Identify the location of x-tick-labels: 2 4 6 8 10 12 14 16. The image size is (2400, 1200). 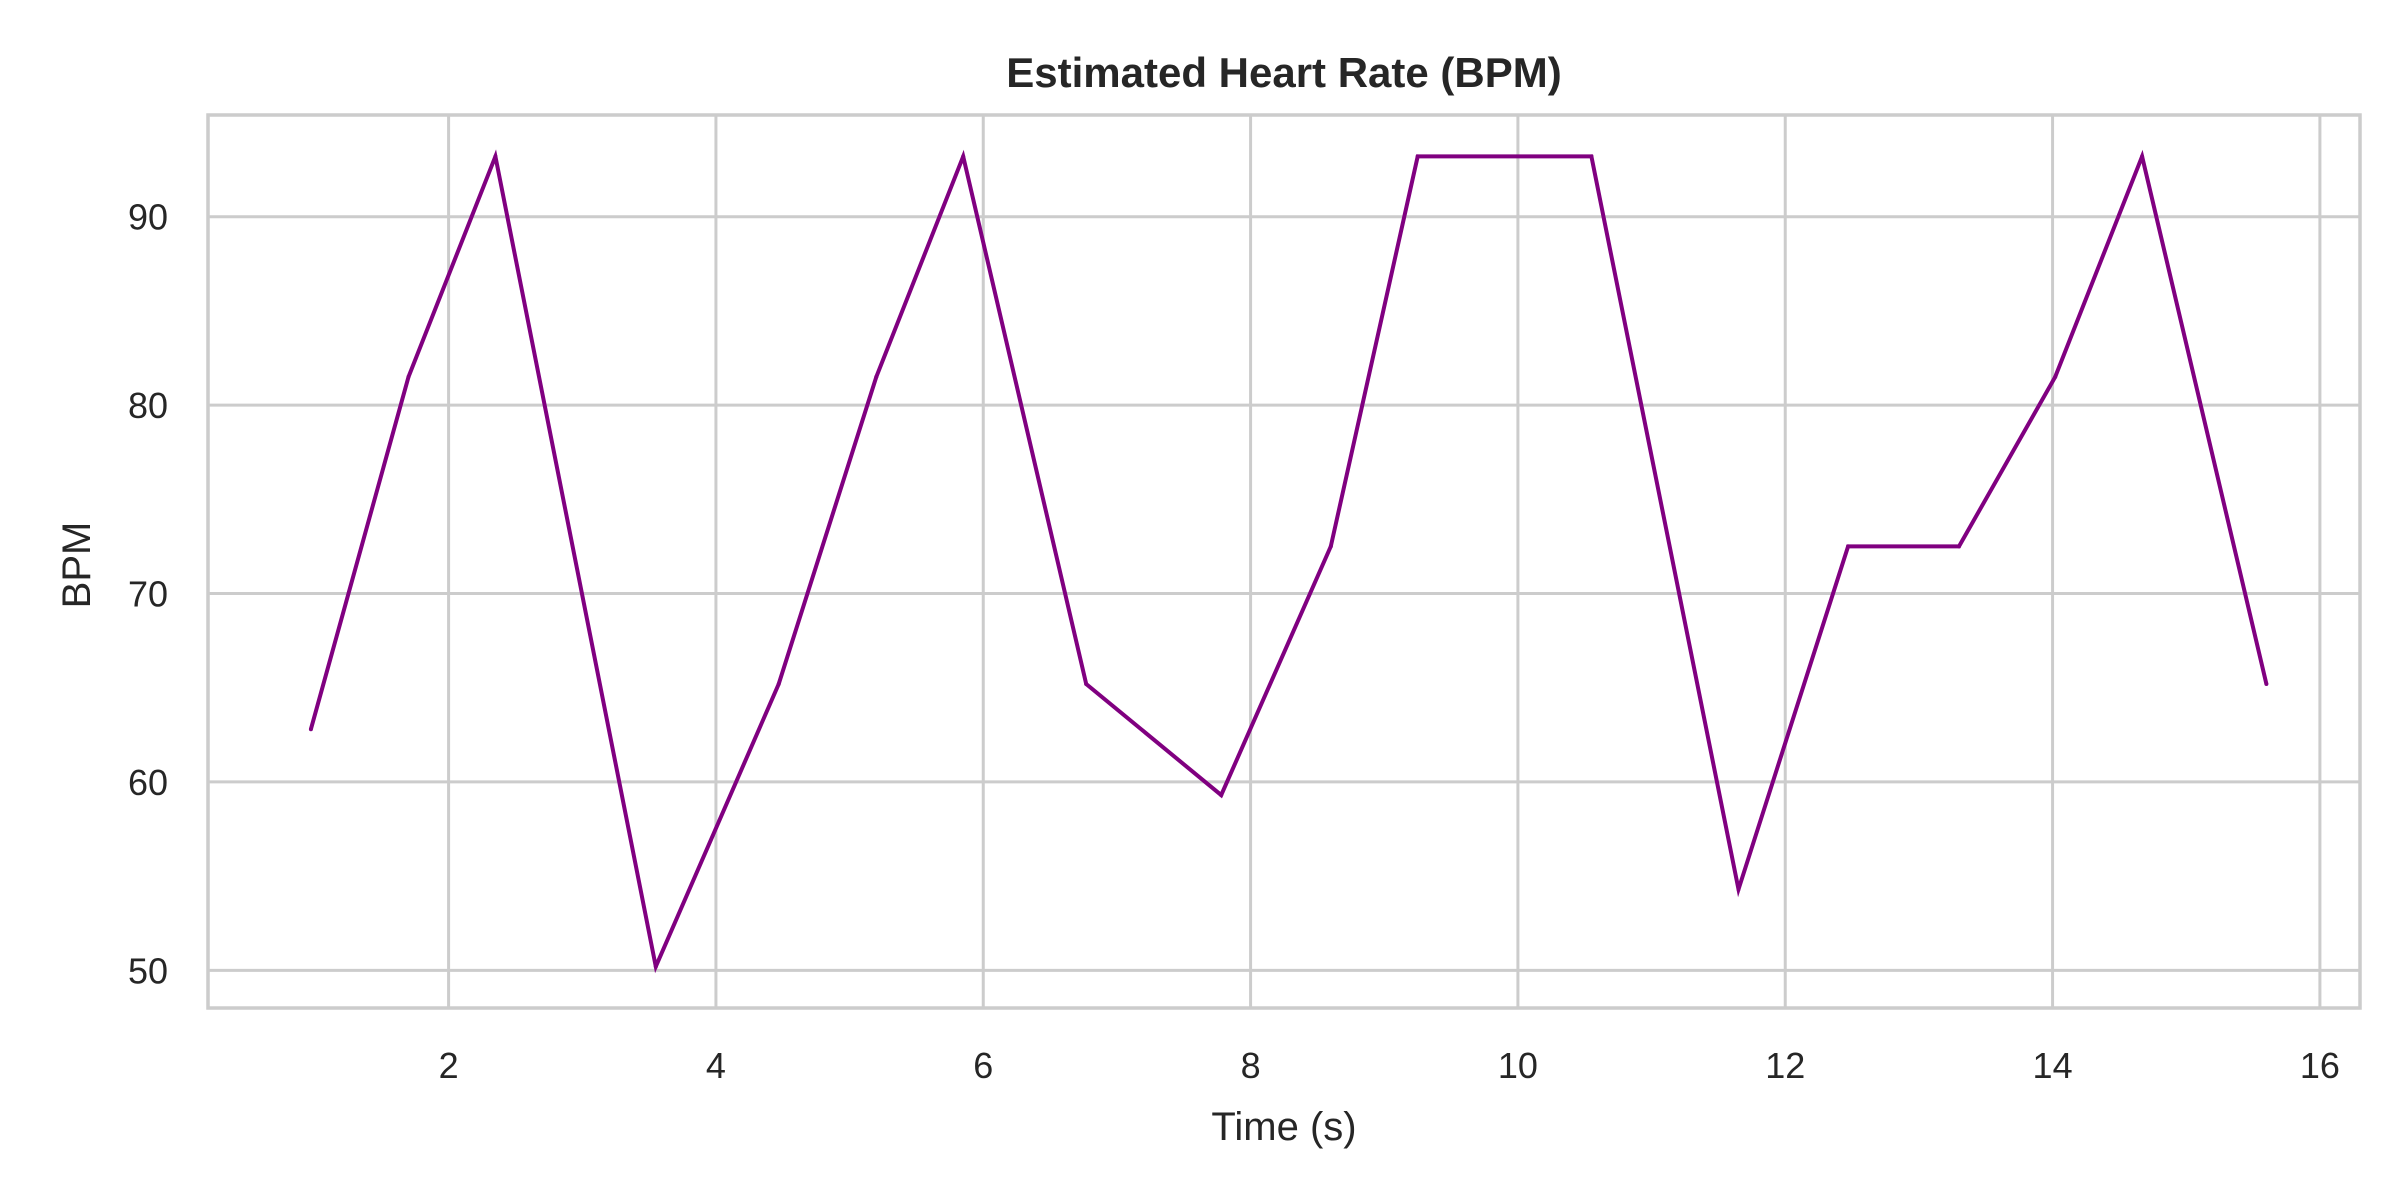
(1389, 1065).